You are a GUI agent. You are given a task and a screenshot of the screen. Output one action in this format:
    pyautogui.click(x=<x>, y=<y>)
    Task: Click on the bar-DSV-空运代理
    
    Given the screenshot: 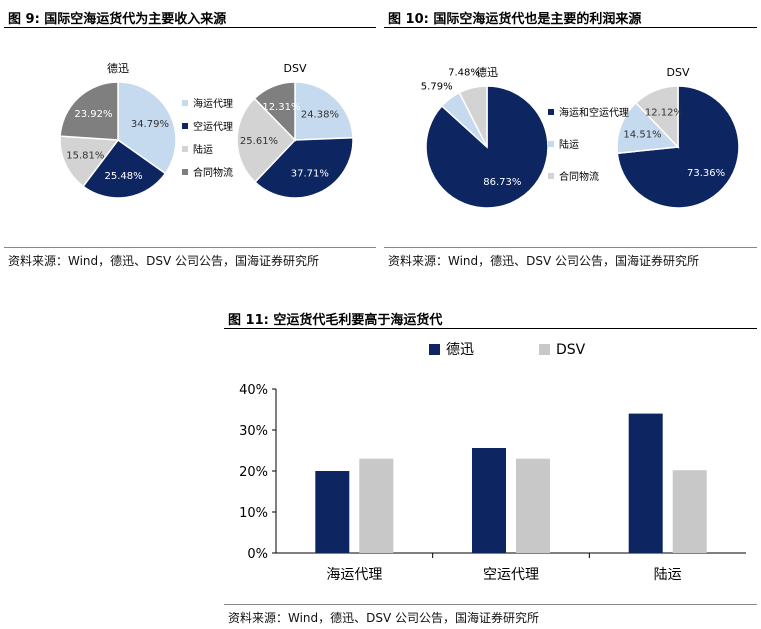 What is the action you would take?
    pyautogui.click(x=533, y=505)
    